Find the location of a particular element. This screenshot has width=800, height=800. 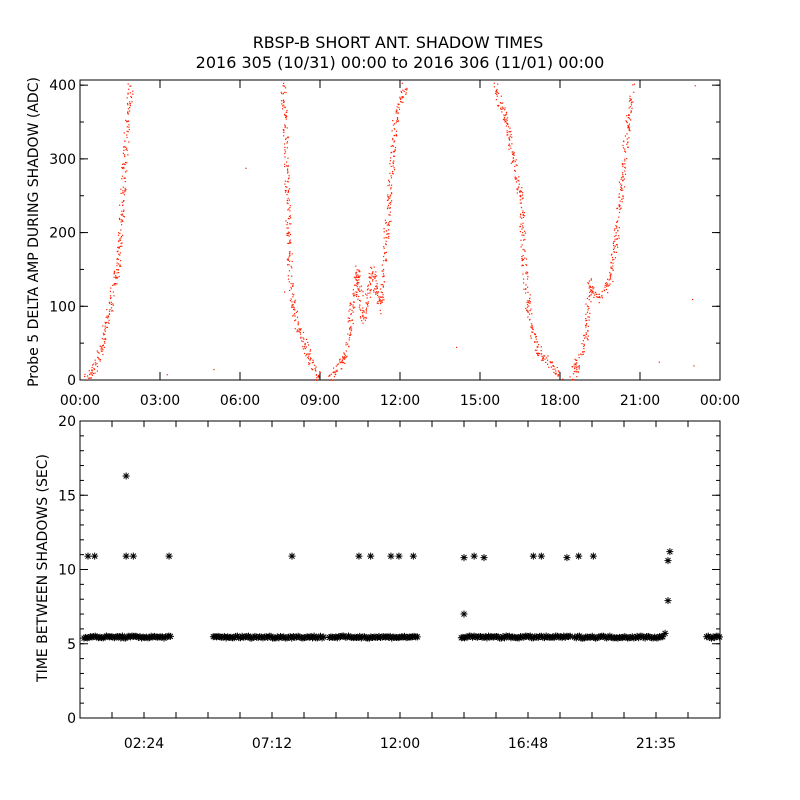

top-x-tick-label: 06:00 is located at coordinates (240, 401).